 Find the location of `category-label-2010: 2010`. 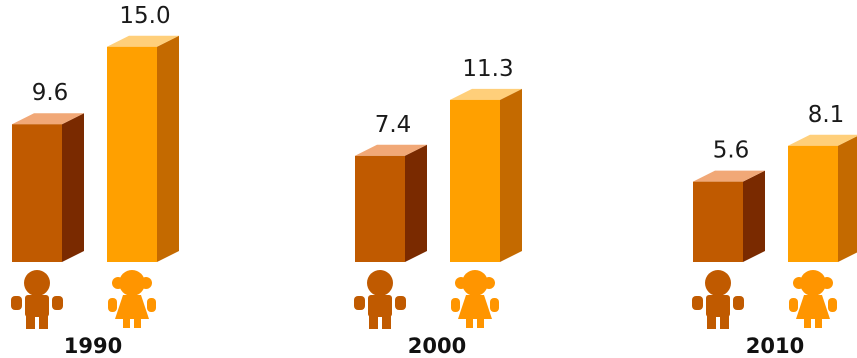

category-label-2010: 2010 is located at coordinates (775, 346).